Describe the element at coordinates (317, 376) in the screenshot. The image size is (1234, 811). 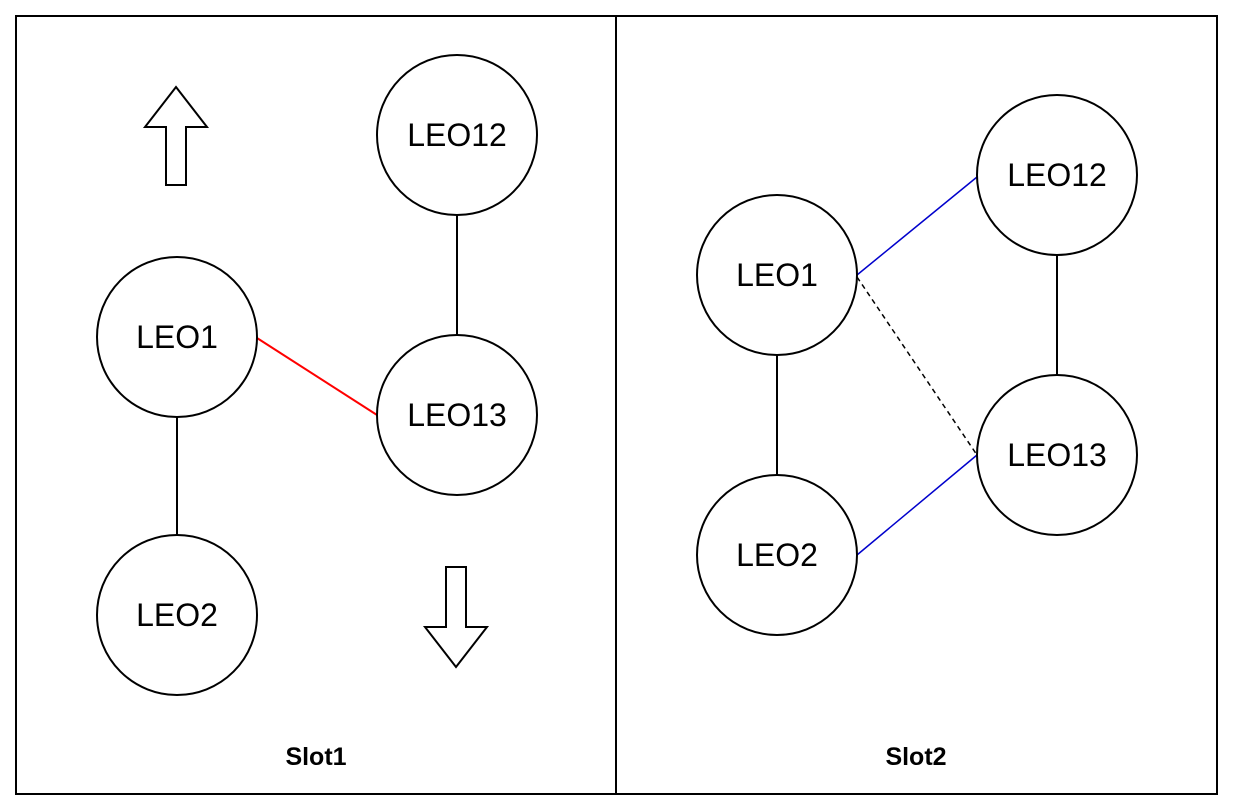
I see `slot1-link-leo1-leo13-red` at that location.